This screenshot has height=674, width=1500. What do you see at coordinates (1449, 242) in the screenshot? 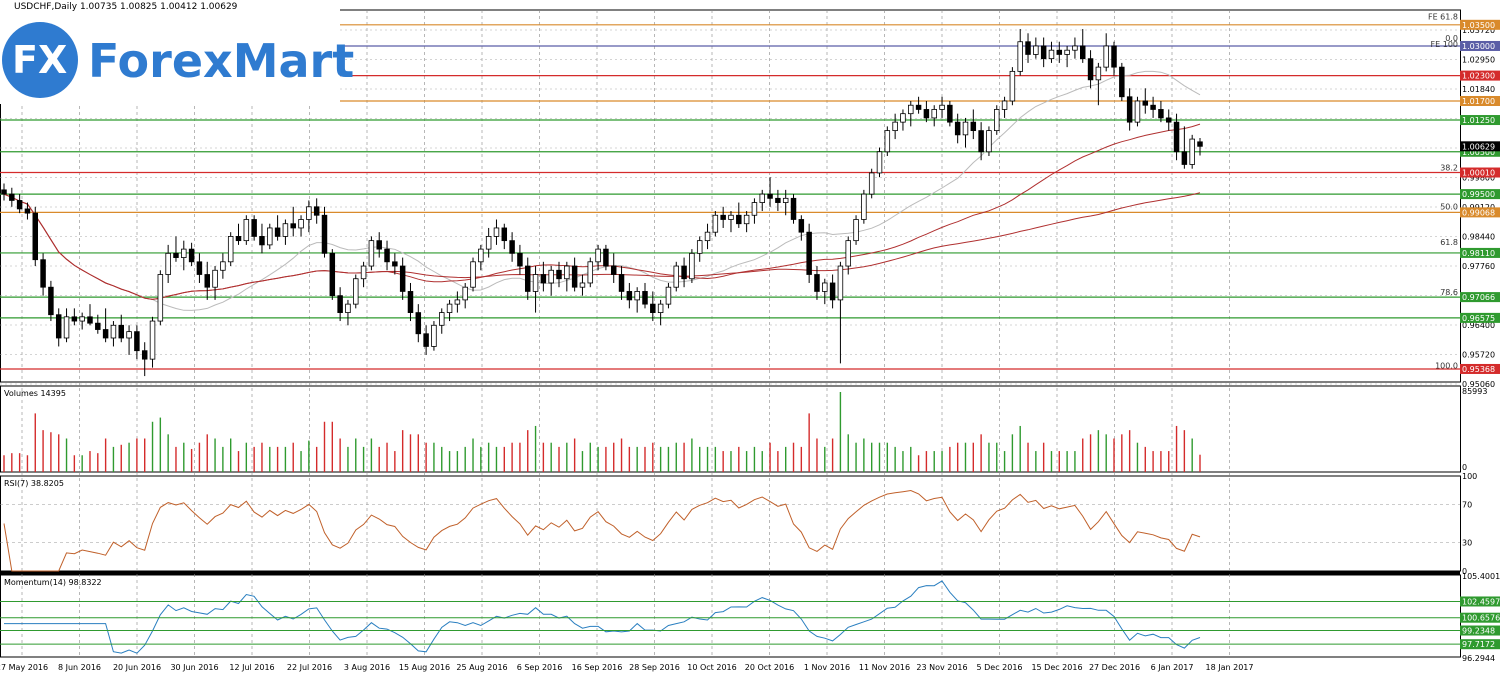
I see `fibo-label: 61.8` at bounding box center [1449, 242].